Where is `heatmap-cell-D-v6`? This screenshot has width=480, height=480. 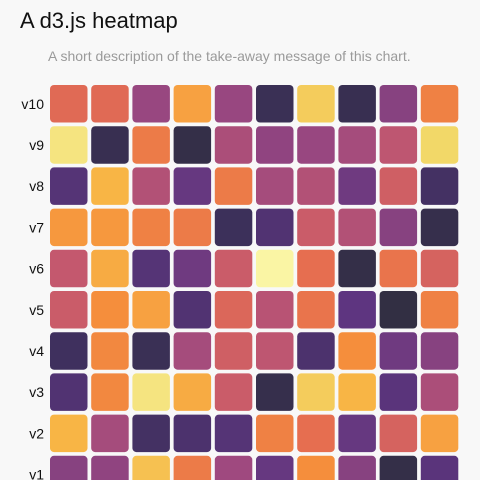 heatmap-cell-D-v6 is located at coordinates (192, 268).